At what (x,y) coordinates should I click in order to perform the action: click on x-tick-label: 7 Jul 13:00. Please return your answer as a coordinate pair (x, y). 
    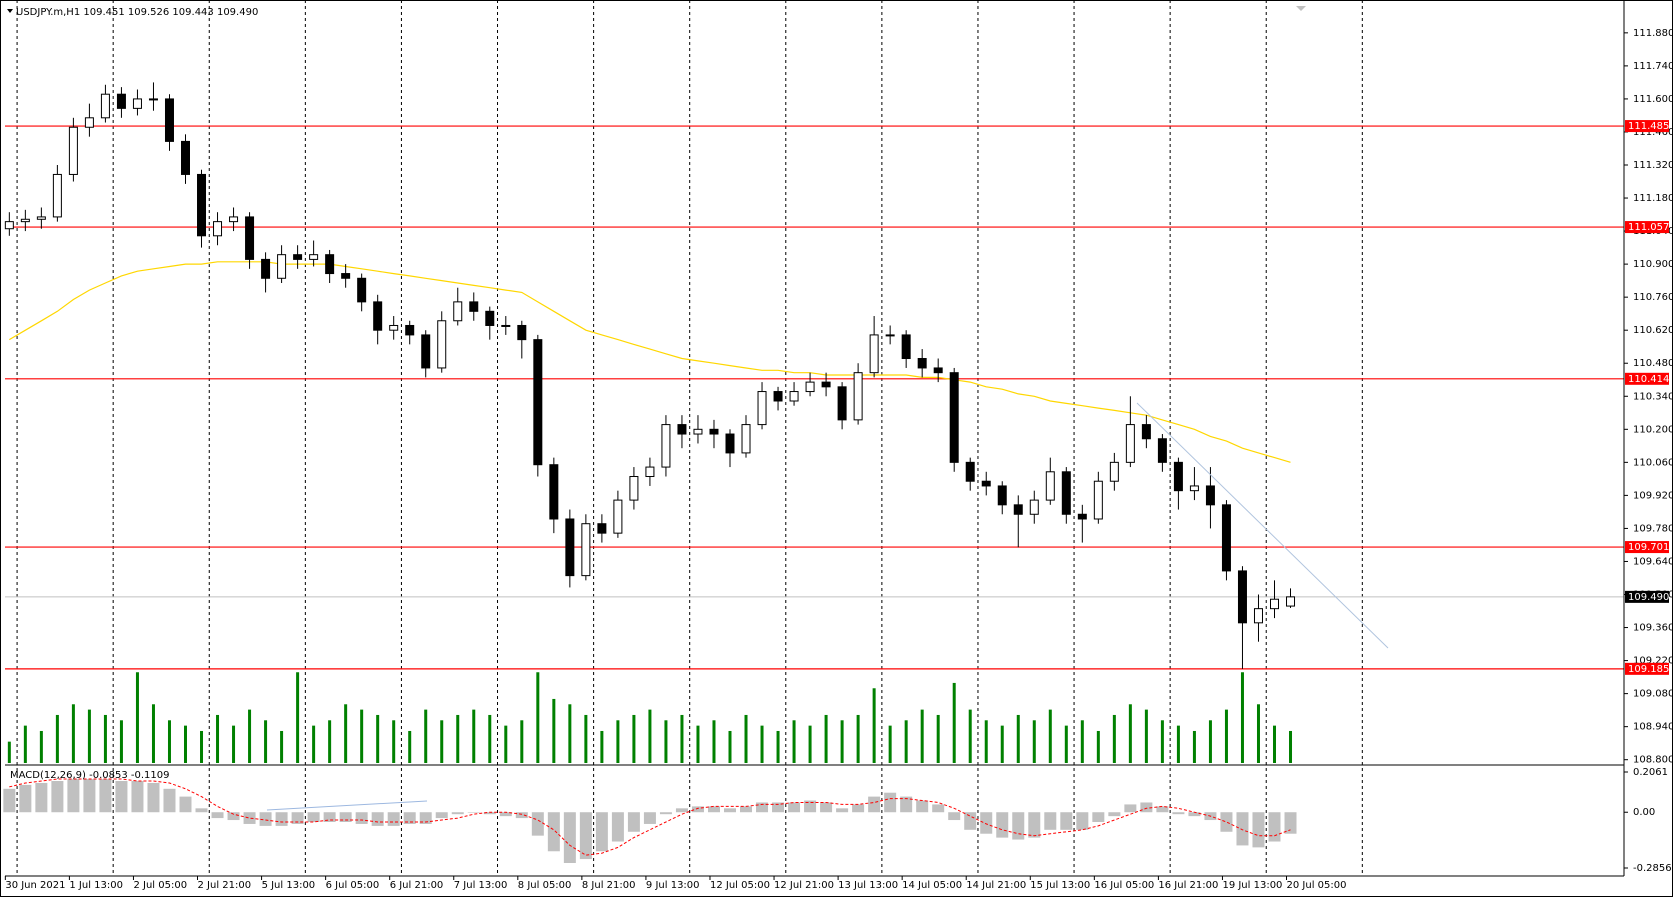
    Looking at the image, I should click on (481, 885).